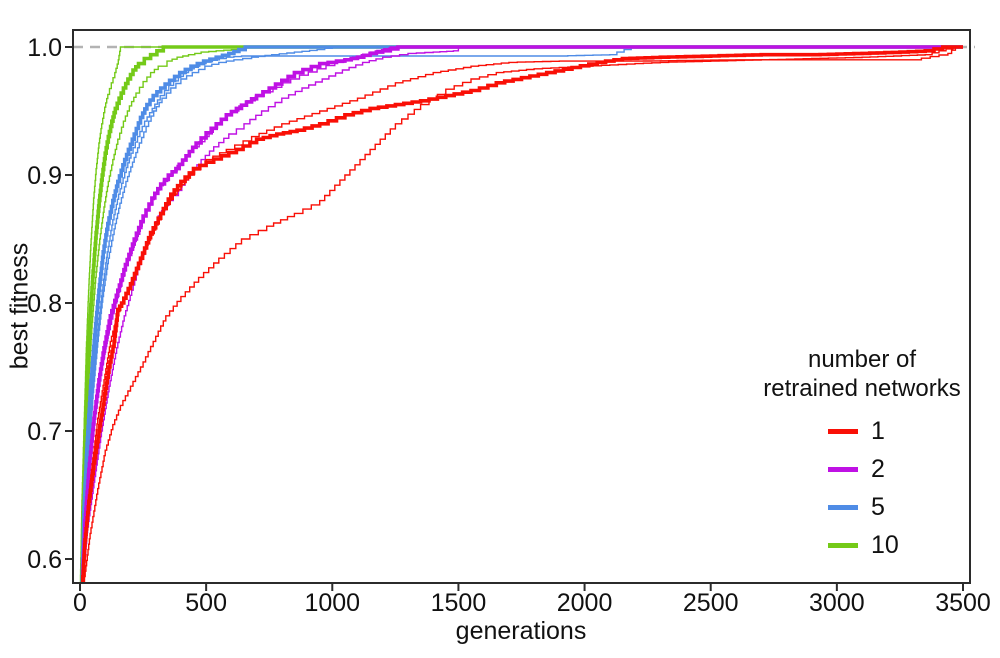  Describe the element at coordinates (585, 603) in the screenshot. I see `x-tick-label: 2000` at that location.